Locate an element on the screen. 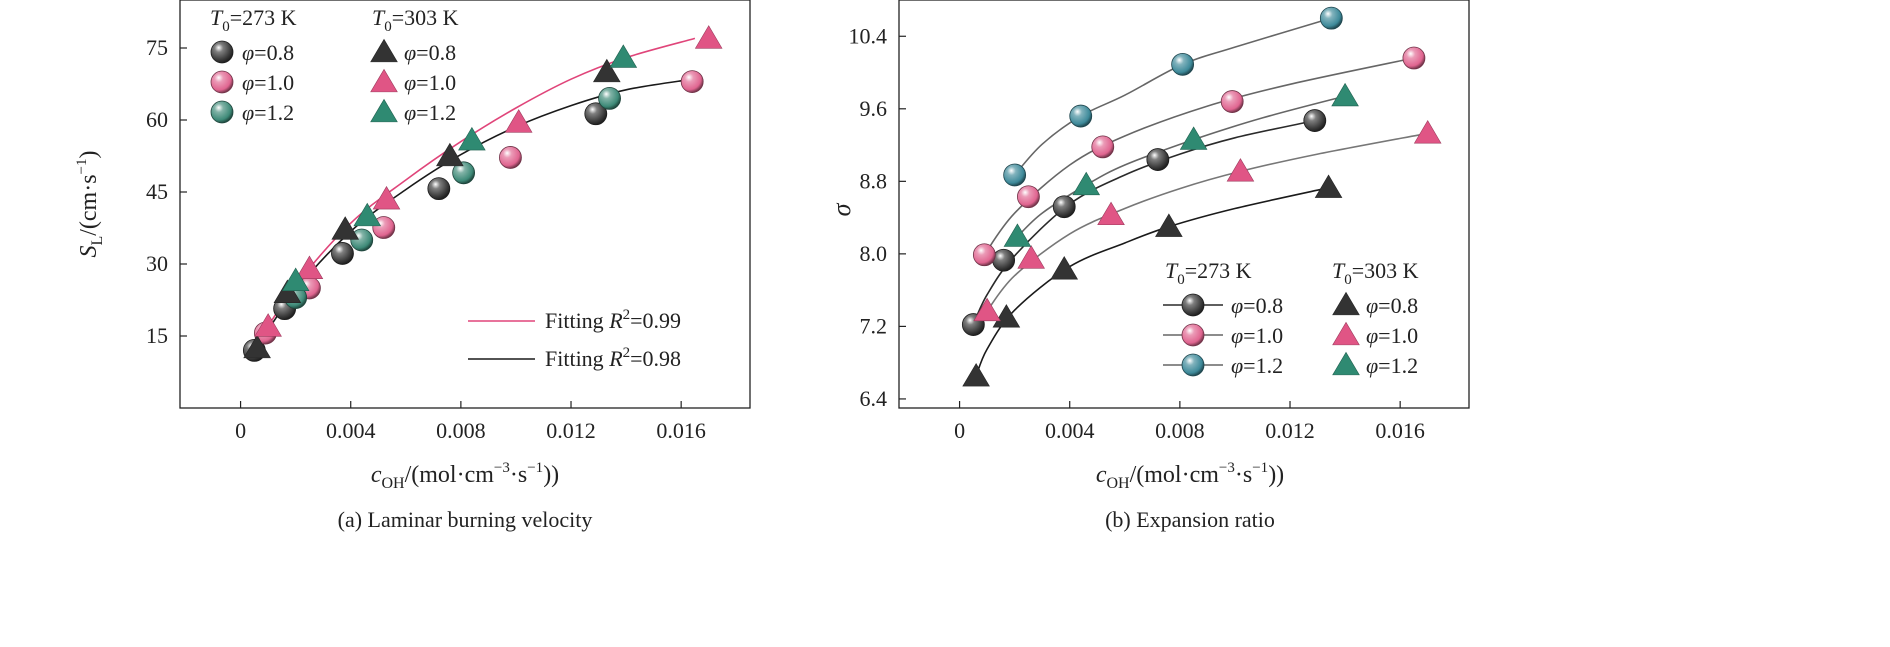 This screenshot has height=647, width=1890. y-tick-label: 9.6 is located at coordinates (874, 108).